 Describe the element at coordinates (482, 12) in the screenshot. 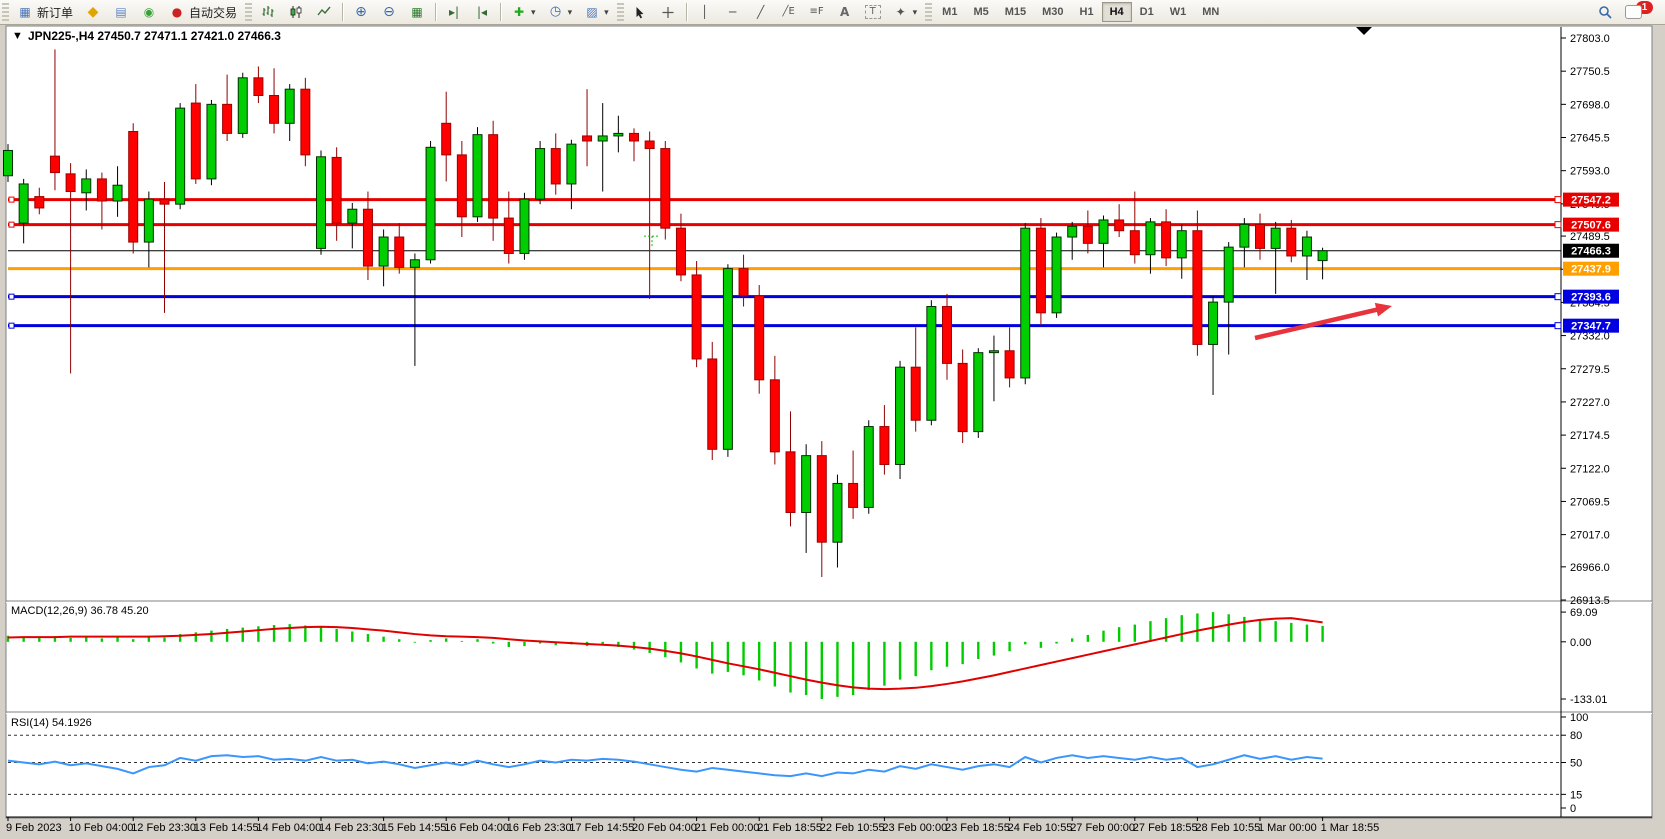

I see `chart-shift-button: |◂` at that location.